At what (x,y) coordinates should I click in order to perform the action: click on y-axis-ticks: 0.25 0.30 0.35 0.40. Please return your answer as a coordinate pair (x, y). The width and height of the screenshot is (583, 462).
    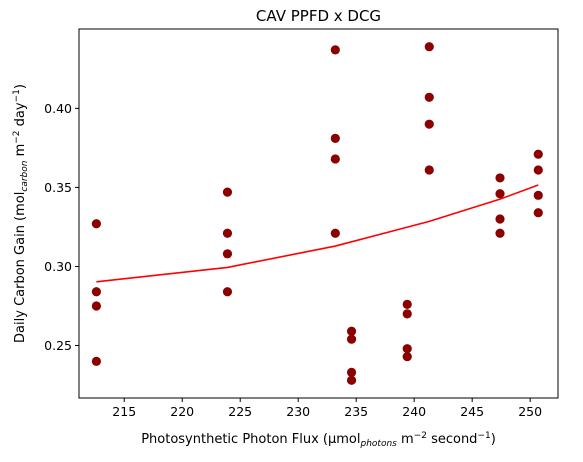
    Looking at the image, I should click on (61, 227).